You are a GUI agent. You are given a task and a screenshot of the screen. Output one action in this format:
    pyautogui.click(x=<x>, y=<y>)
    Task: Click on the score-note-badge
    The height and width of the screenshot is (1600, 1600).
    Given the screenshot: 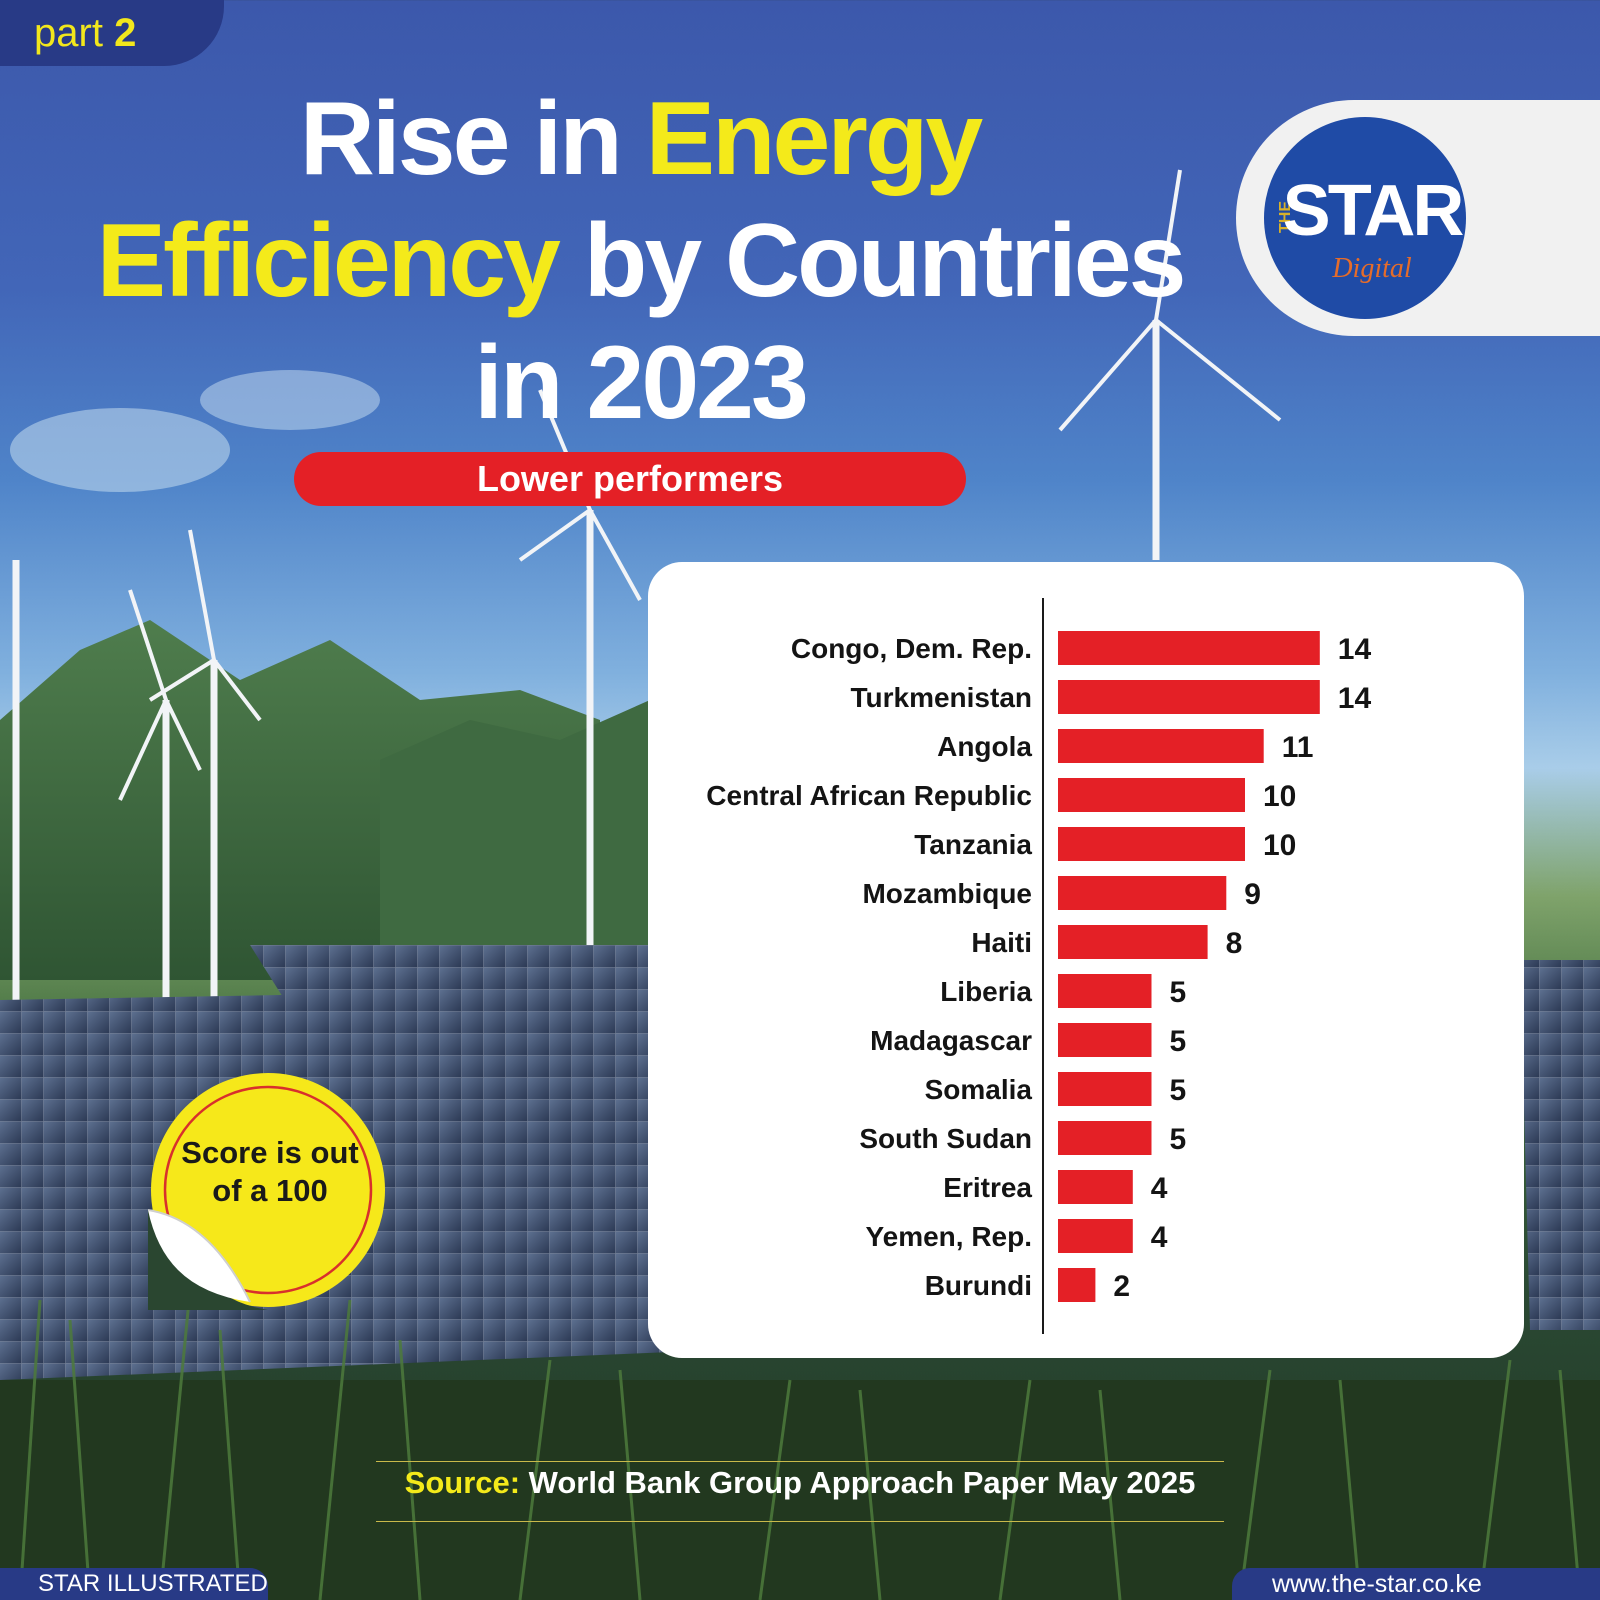 What is the action you would take?
    pyautogui.click(x=266, y=1191)
    